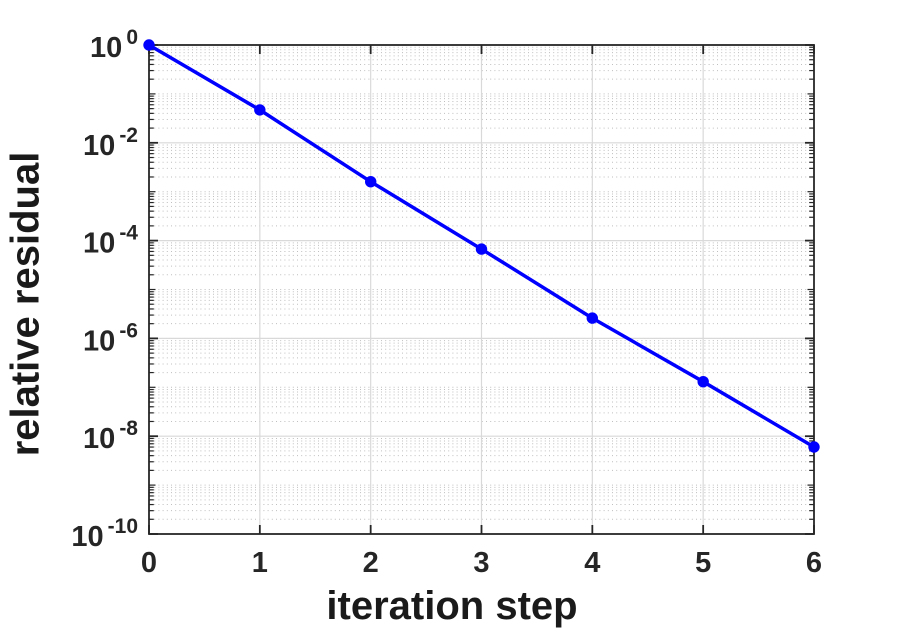 Image resolution: width=900 pixels, height=632 pixels. Describe the element at coordinates (110, 436) in the screenshot. I see `y-tick-label: 10 -8` at that location.